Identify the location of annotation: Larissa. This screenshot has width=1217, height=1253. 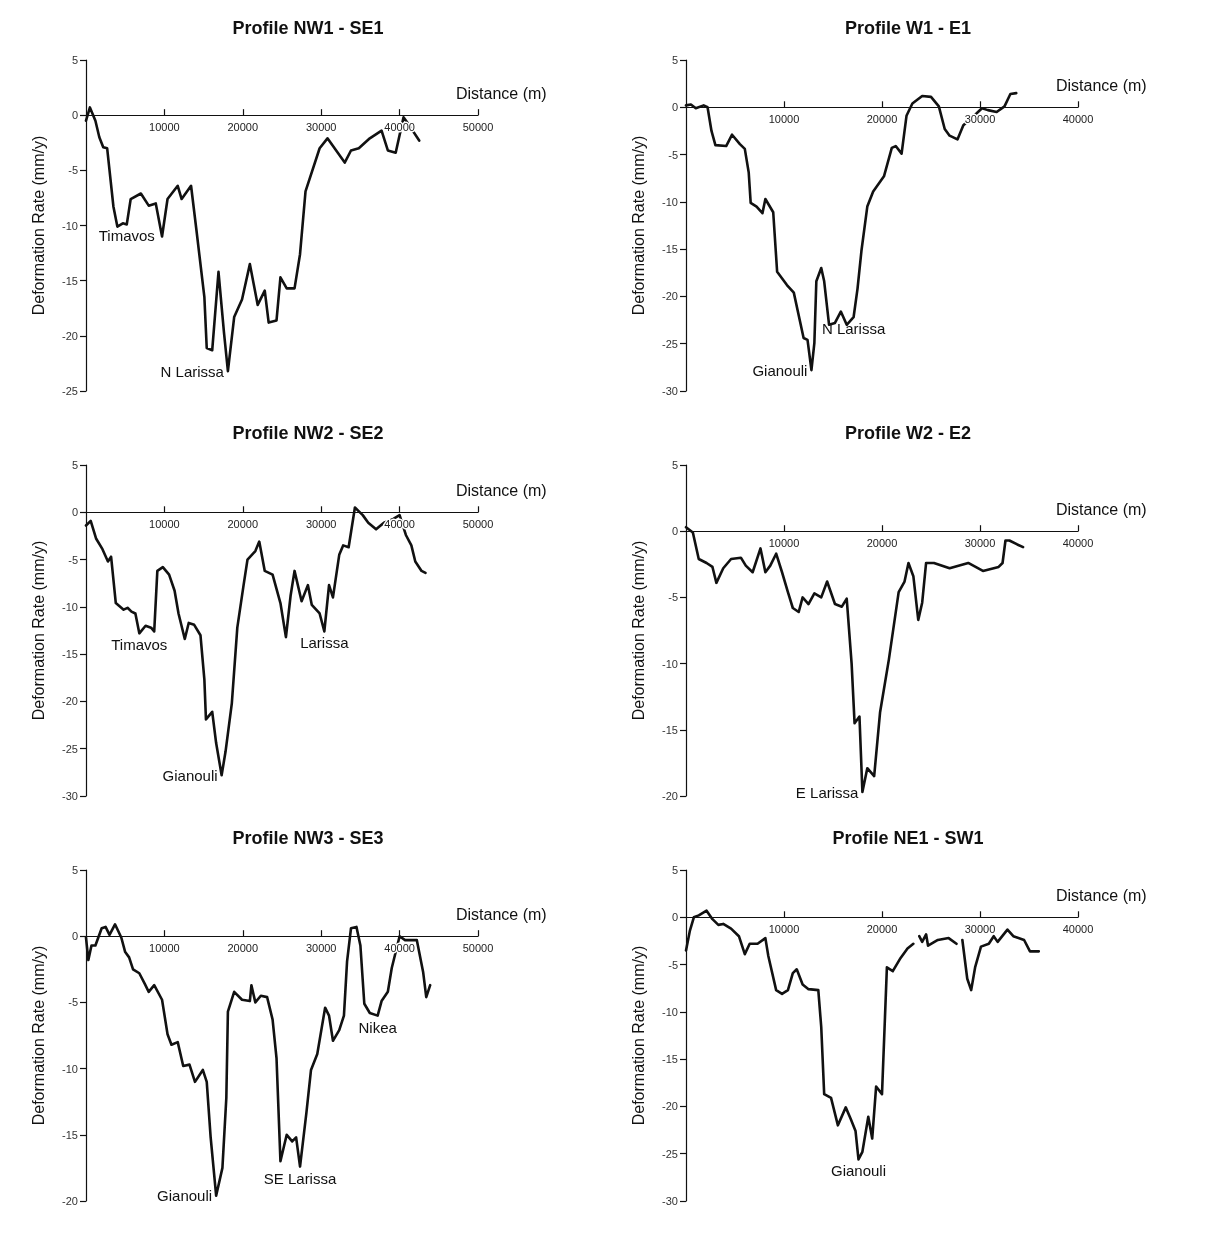
(325, 643).